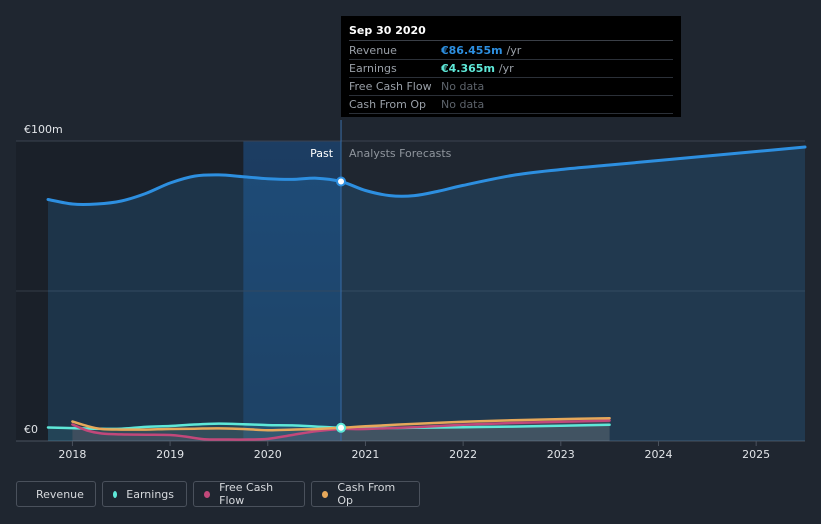  Describe the element at coordinates (170, 454) in the screenshot. I see `x-tick-label: 2019` at that location.